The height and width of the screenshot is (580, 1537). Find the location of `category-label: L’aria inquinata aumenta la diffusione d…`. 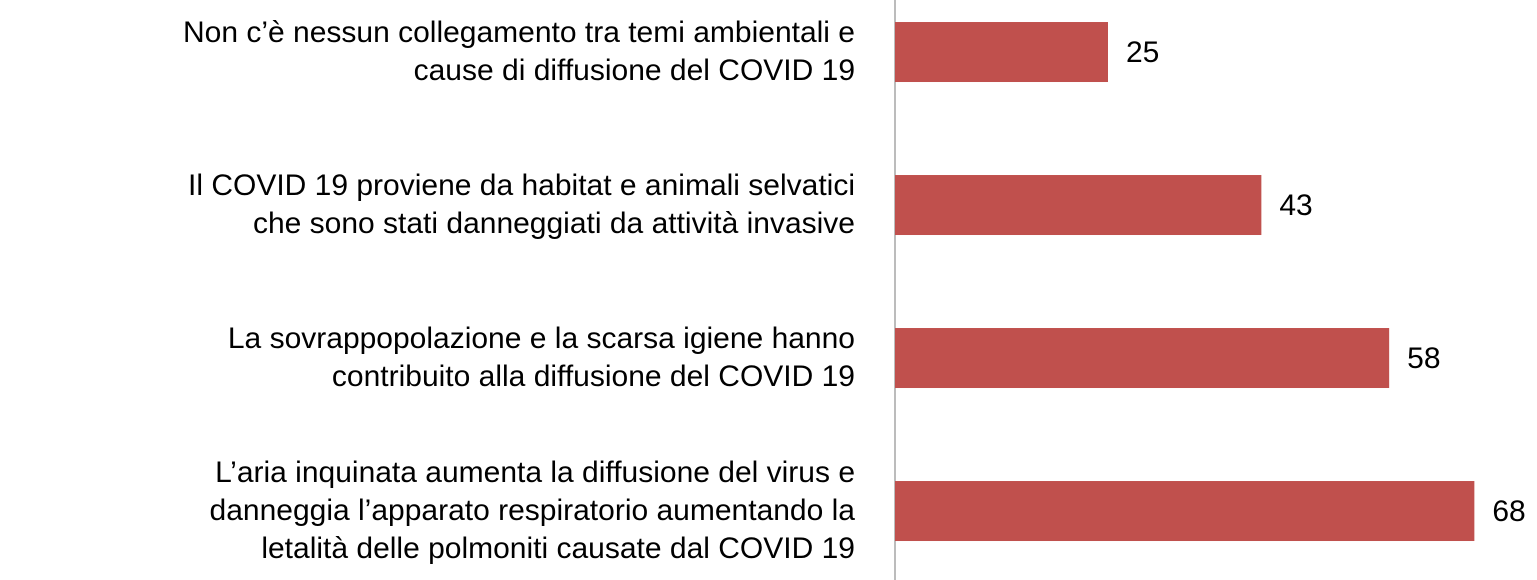

category-label: L’aria inquinata aumenta la diffusione d… is located at coordinates (532, 511).